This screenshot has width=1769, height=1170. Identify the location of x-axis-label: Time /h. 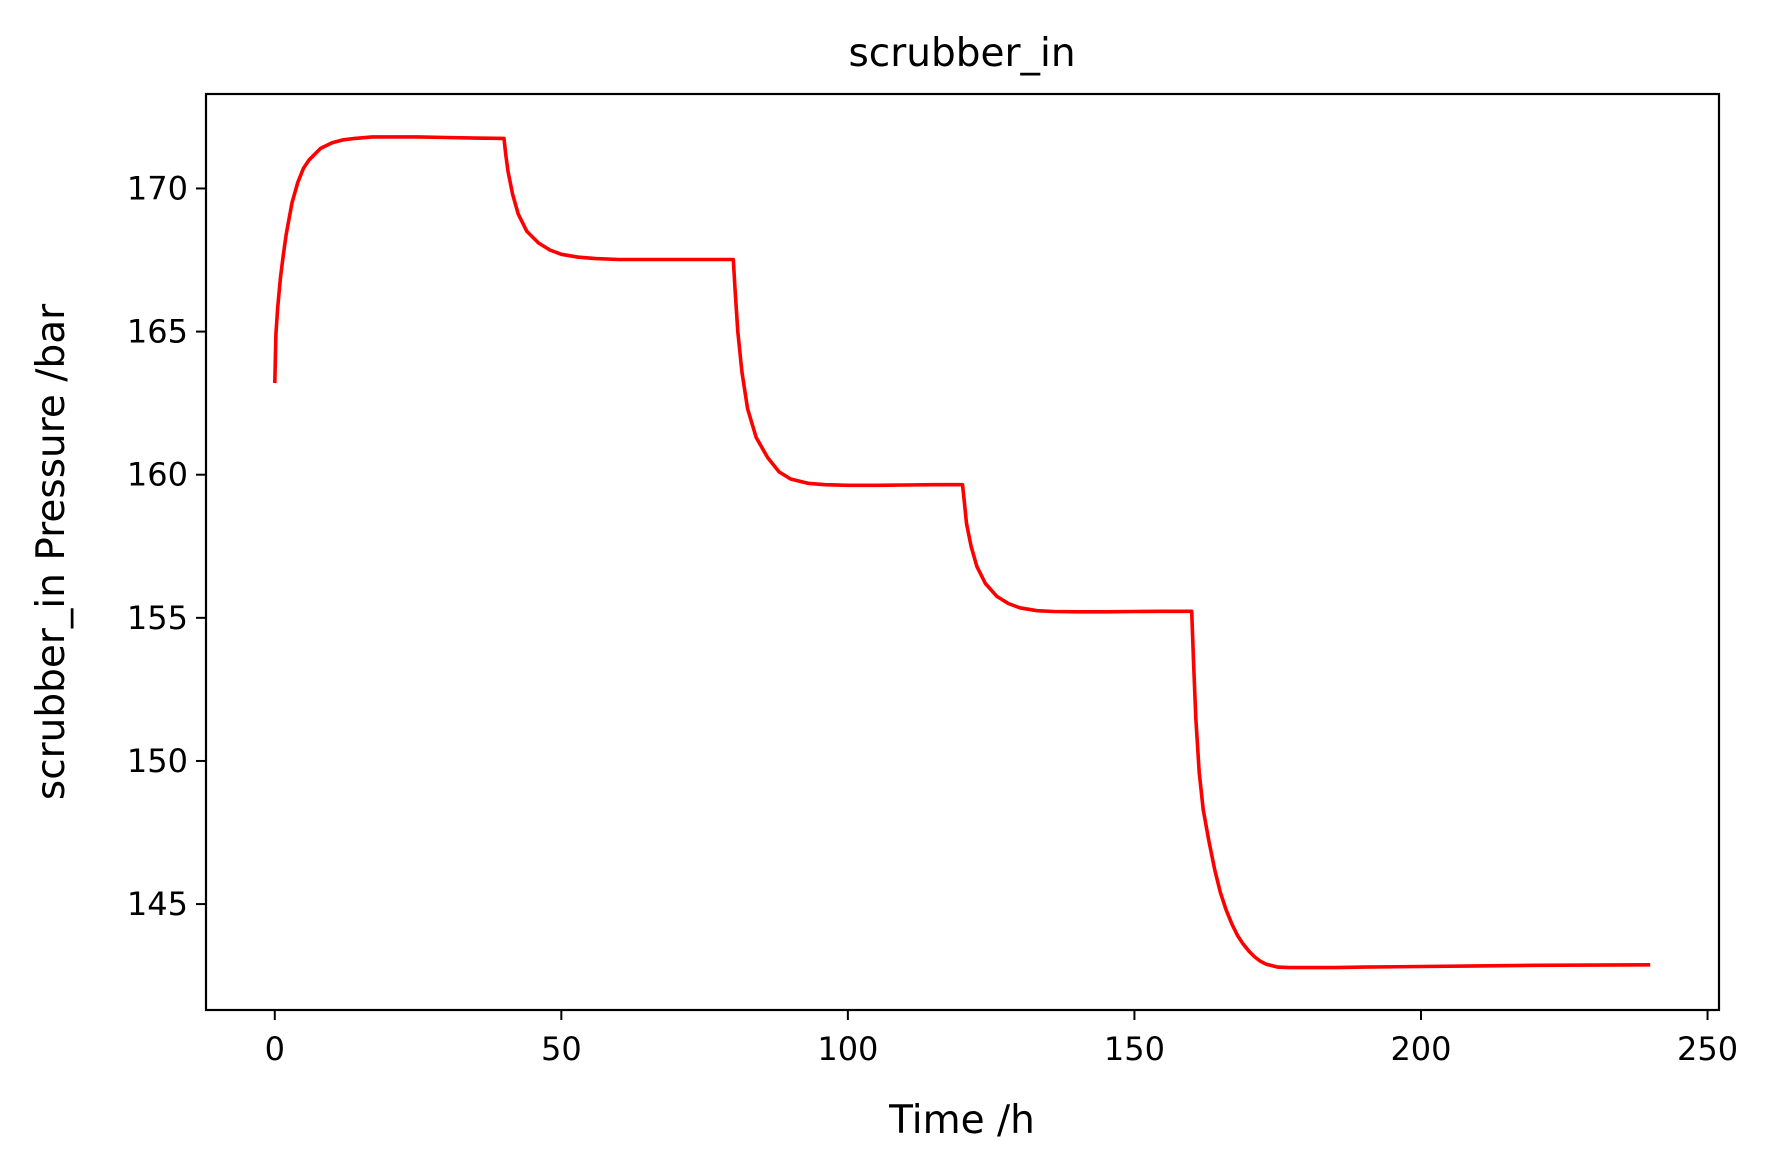
(961, 1120).